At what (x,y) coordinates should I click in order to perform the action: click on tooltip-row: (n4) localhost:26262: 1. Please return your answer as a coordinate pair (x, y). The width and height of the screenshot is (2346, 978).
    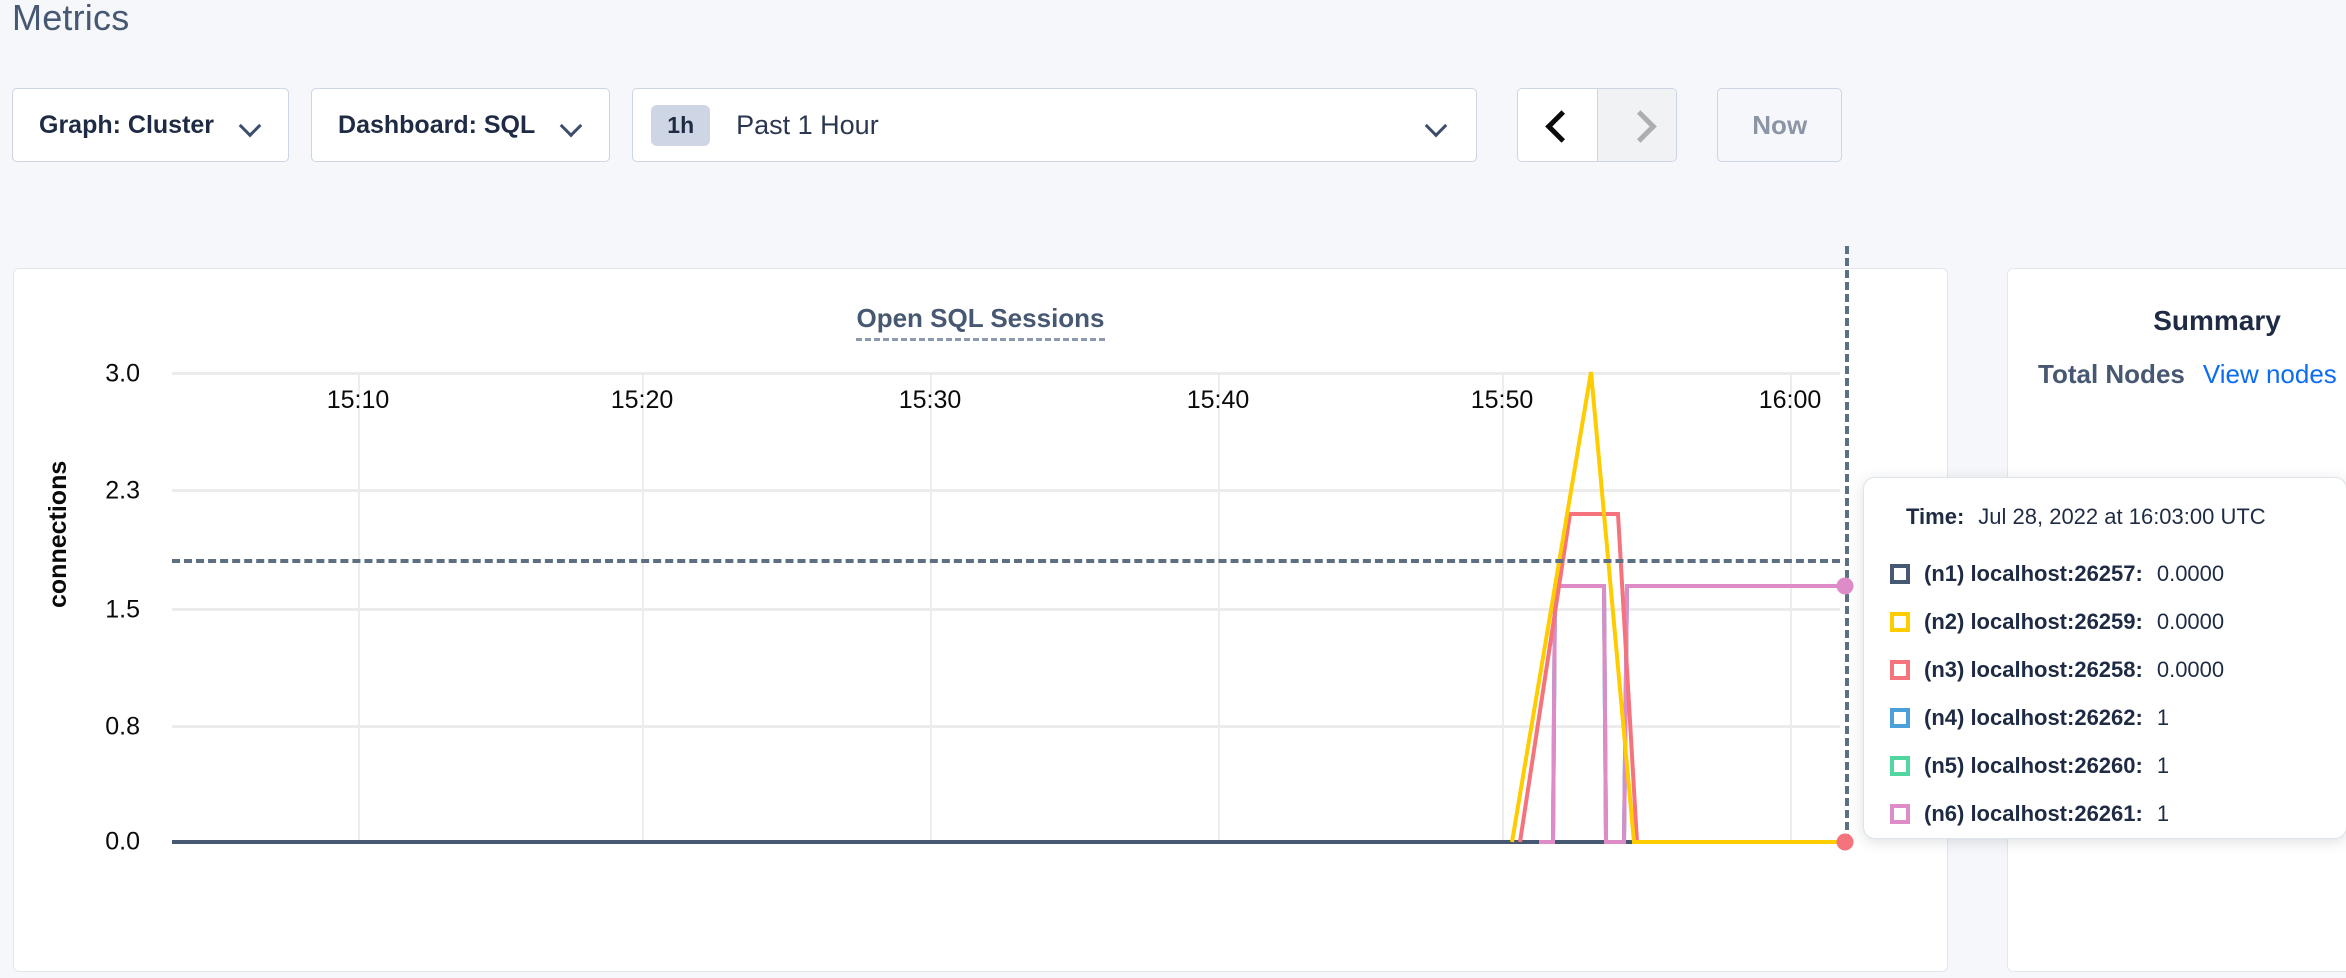
    Looking at the image, I should click on (2105, 718).